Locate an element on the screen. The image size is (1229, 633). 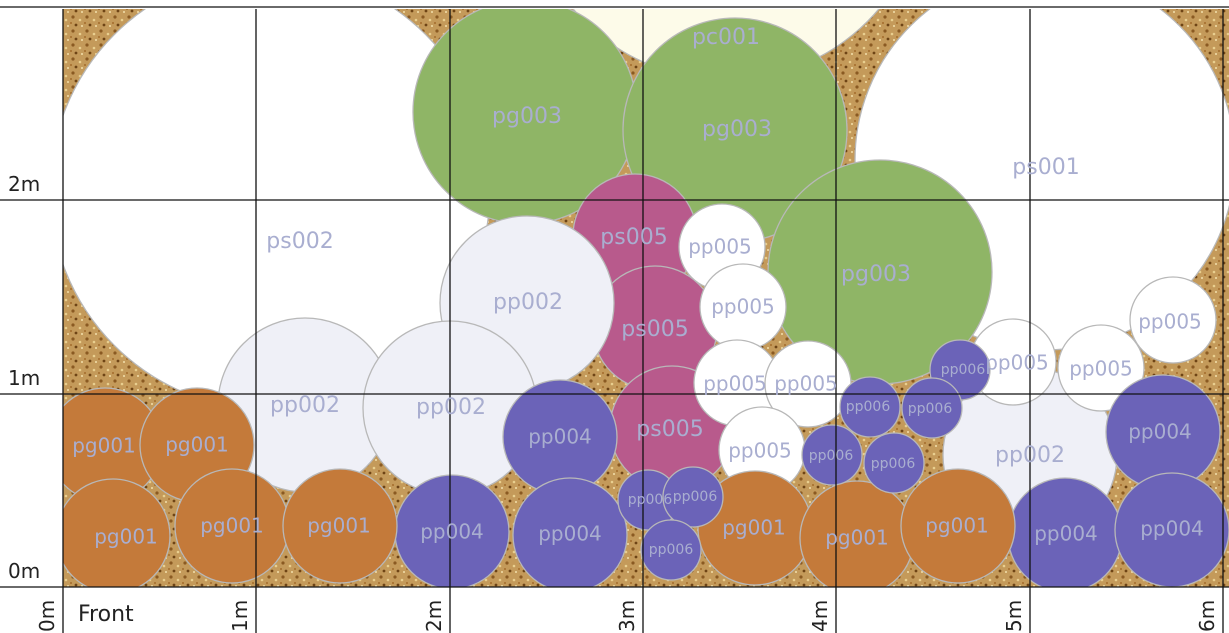
y-axis-label: 1m is located at coordinates (24, 377).